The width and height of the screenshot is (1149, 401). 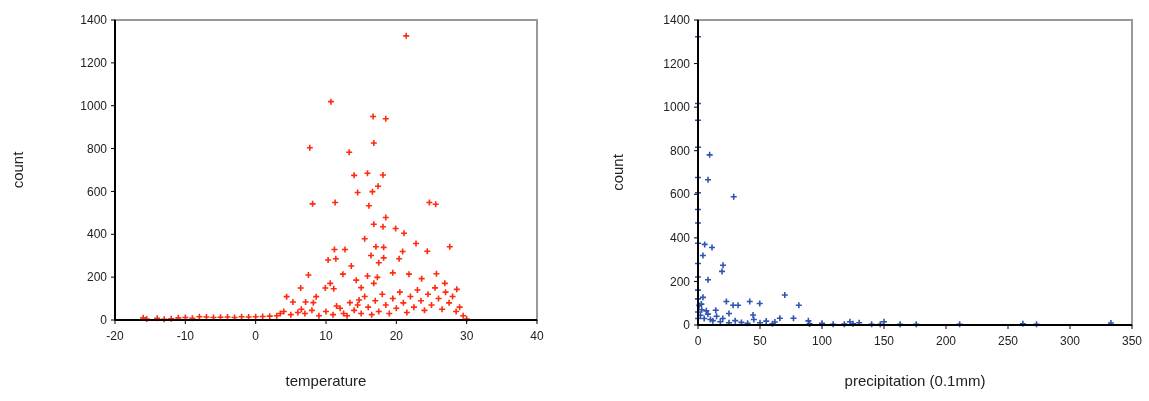 What do you see at coordinates (326, 336) in the screenshot?
I see `x-tick-label: 10` at bounding box center [326, 336].